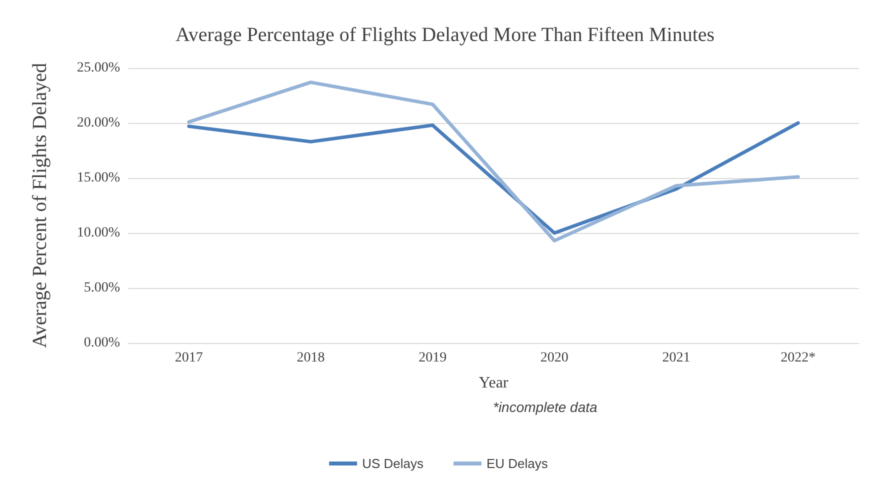 Image resolution: width=877 pixels, height=487 pixels. I want to click on chart-title: Average Percentage of Flights Delayed More Than Fifteen Minutes, so click(445, 35).